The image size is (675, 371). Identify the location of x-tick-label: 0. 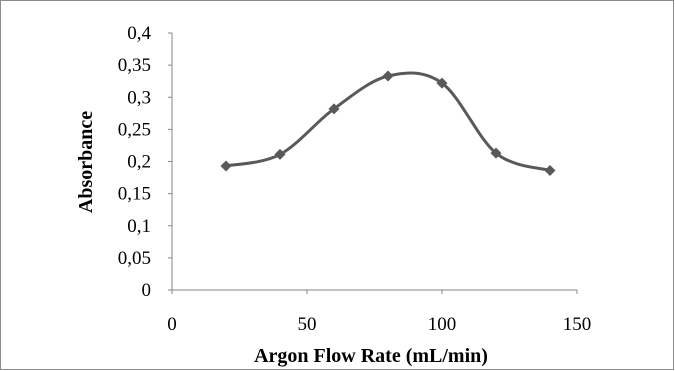
(172, 324).